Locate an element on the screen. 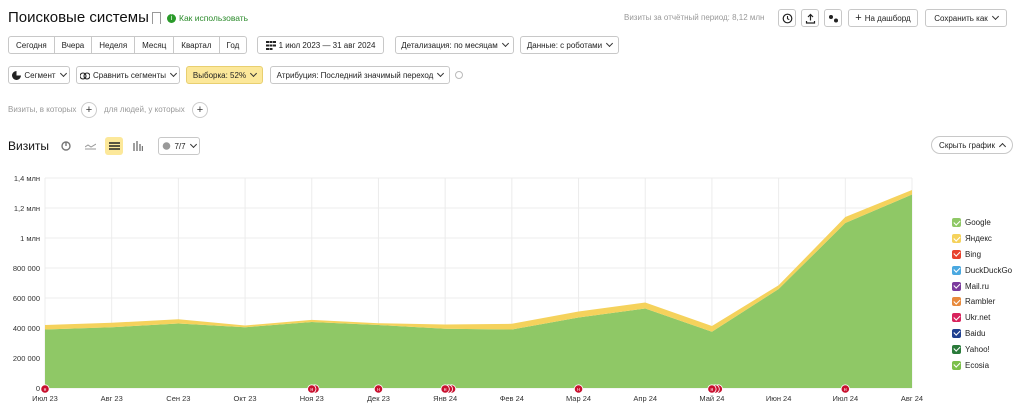 This screenshot has height=411, width=1024. legend-label: Bing is located at coordinates (973, 254).